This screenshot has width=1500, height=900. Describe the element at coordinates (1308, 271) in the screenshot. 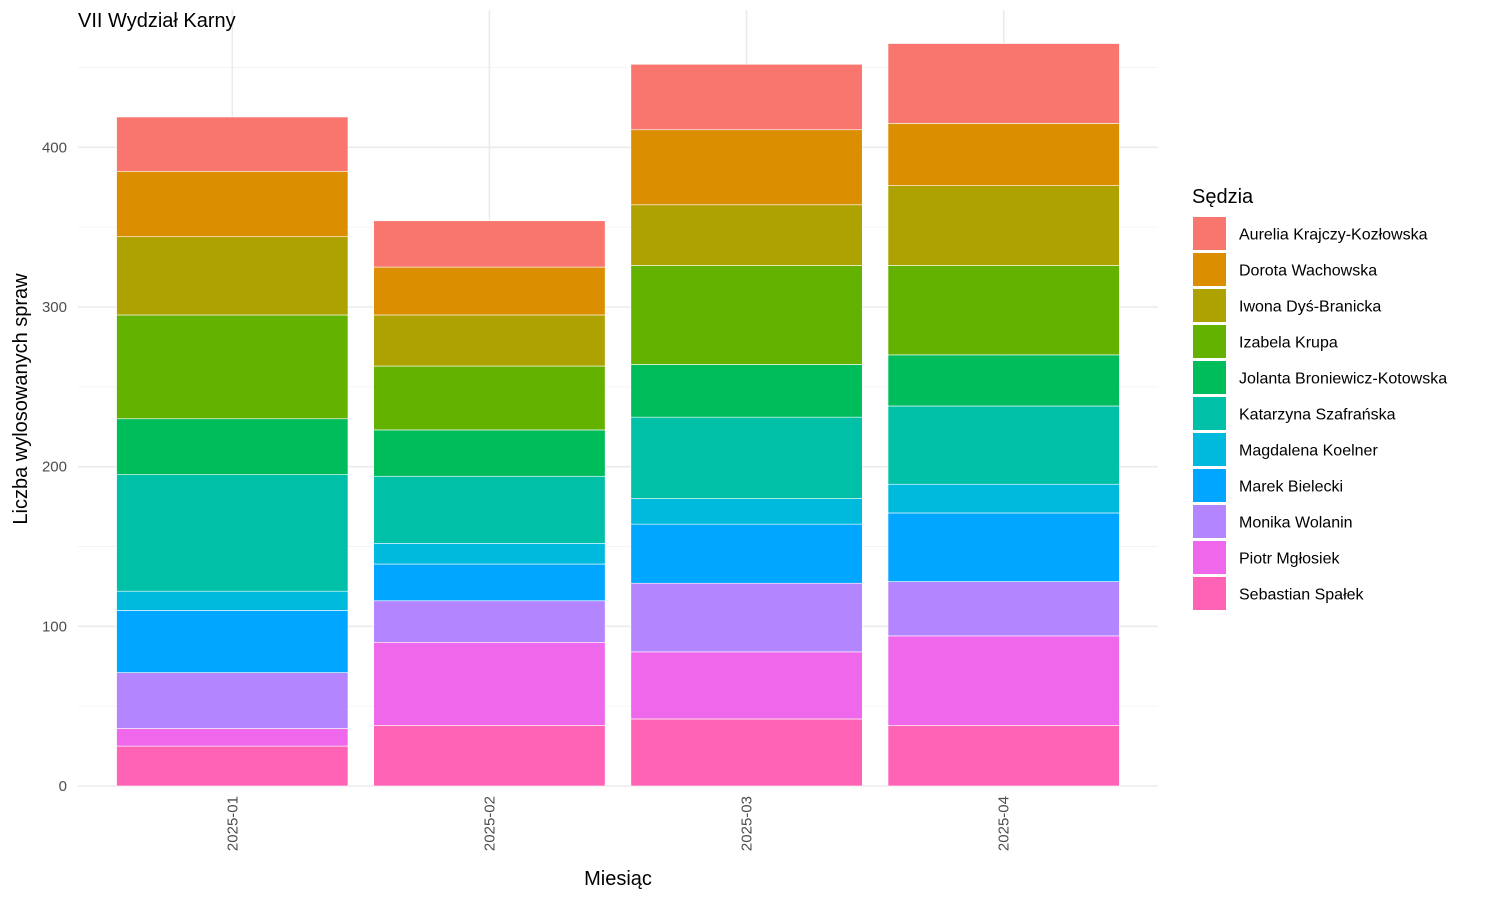

I see `legend-label: Dorota Wachowska` at that location.